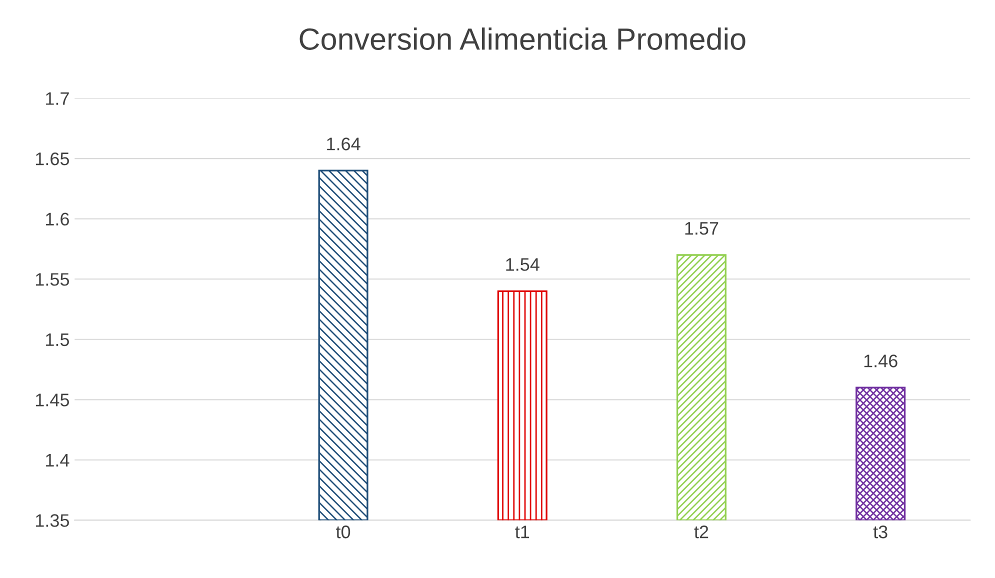  I want to click on data-label: 1.64, so click(343, 144).